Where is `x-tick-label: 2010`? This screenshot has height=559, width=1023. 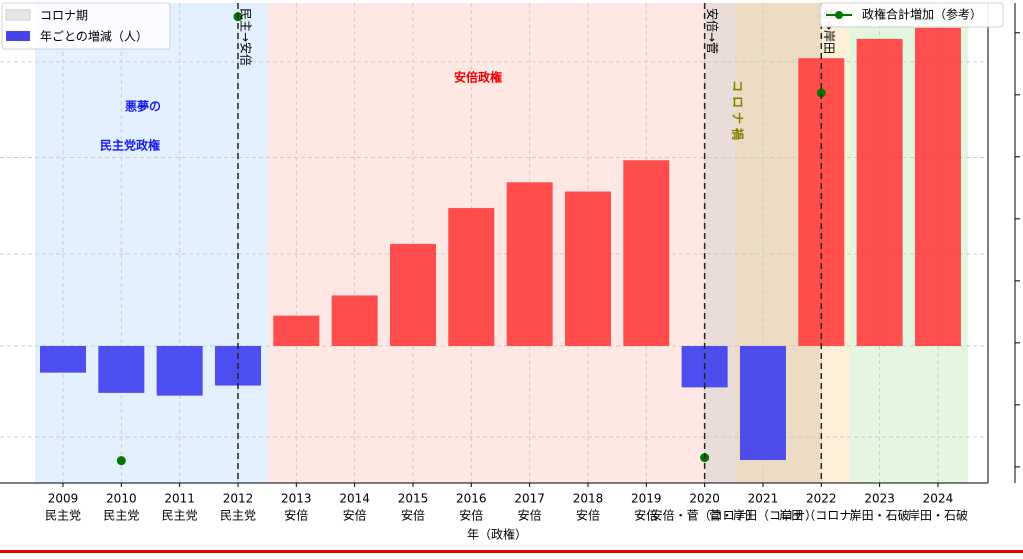 x-tick-label: 2010 is located at coordinates (121, 499).